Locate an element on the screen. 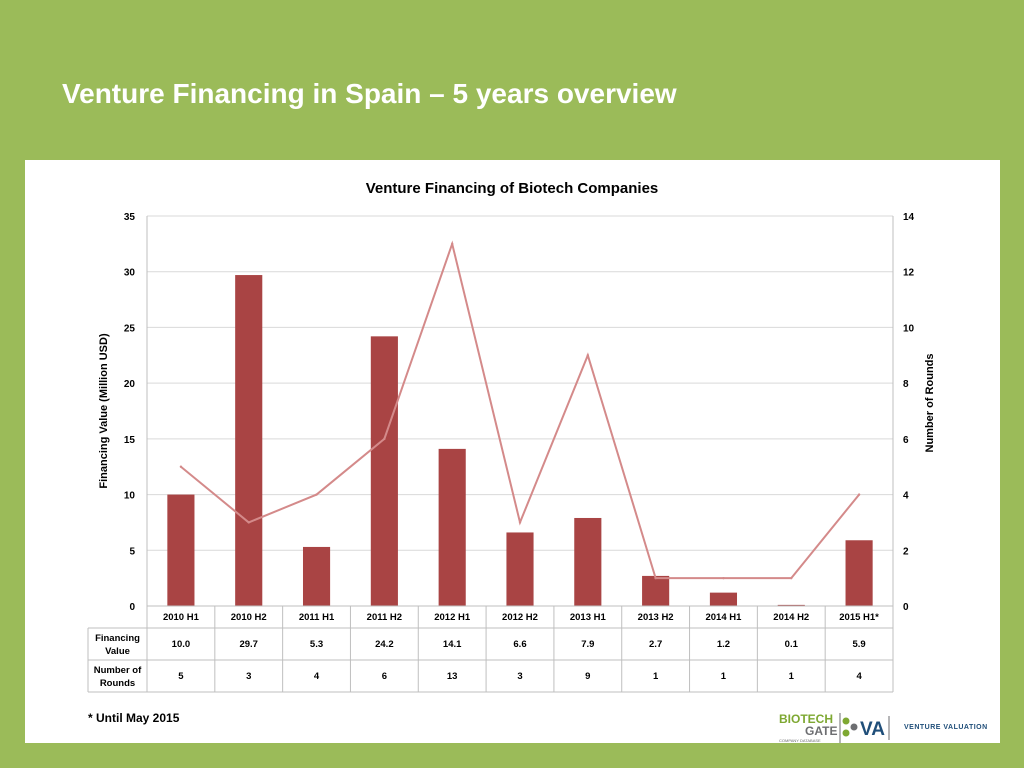  logo-venture-valuation-text: VENTURE VALUATION is located at coordinates (946, 727).